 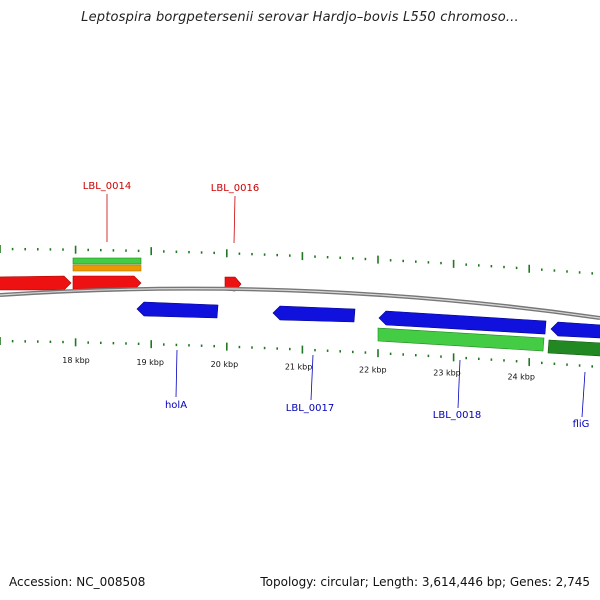 What do you see at coordinates (521, 377) in the screenshot?
I see `scale-tick-label: 24 kbp` at bounding box center [521, 377].